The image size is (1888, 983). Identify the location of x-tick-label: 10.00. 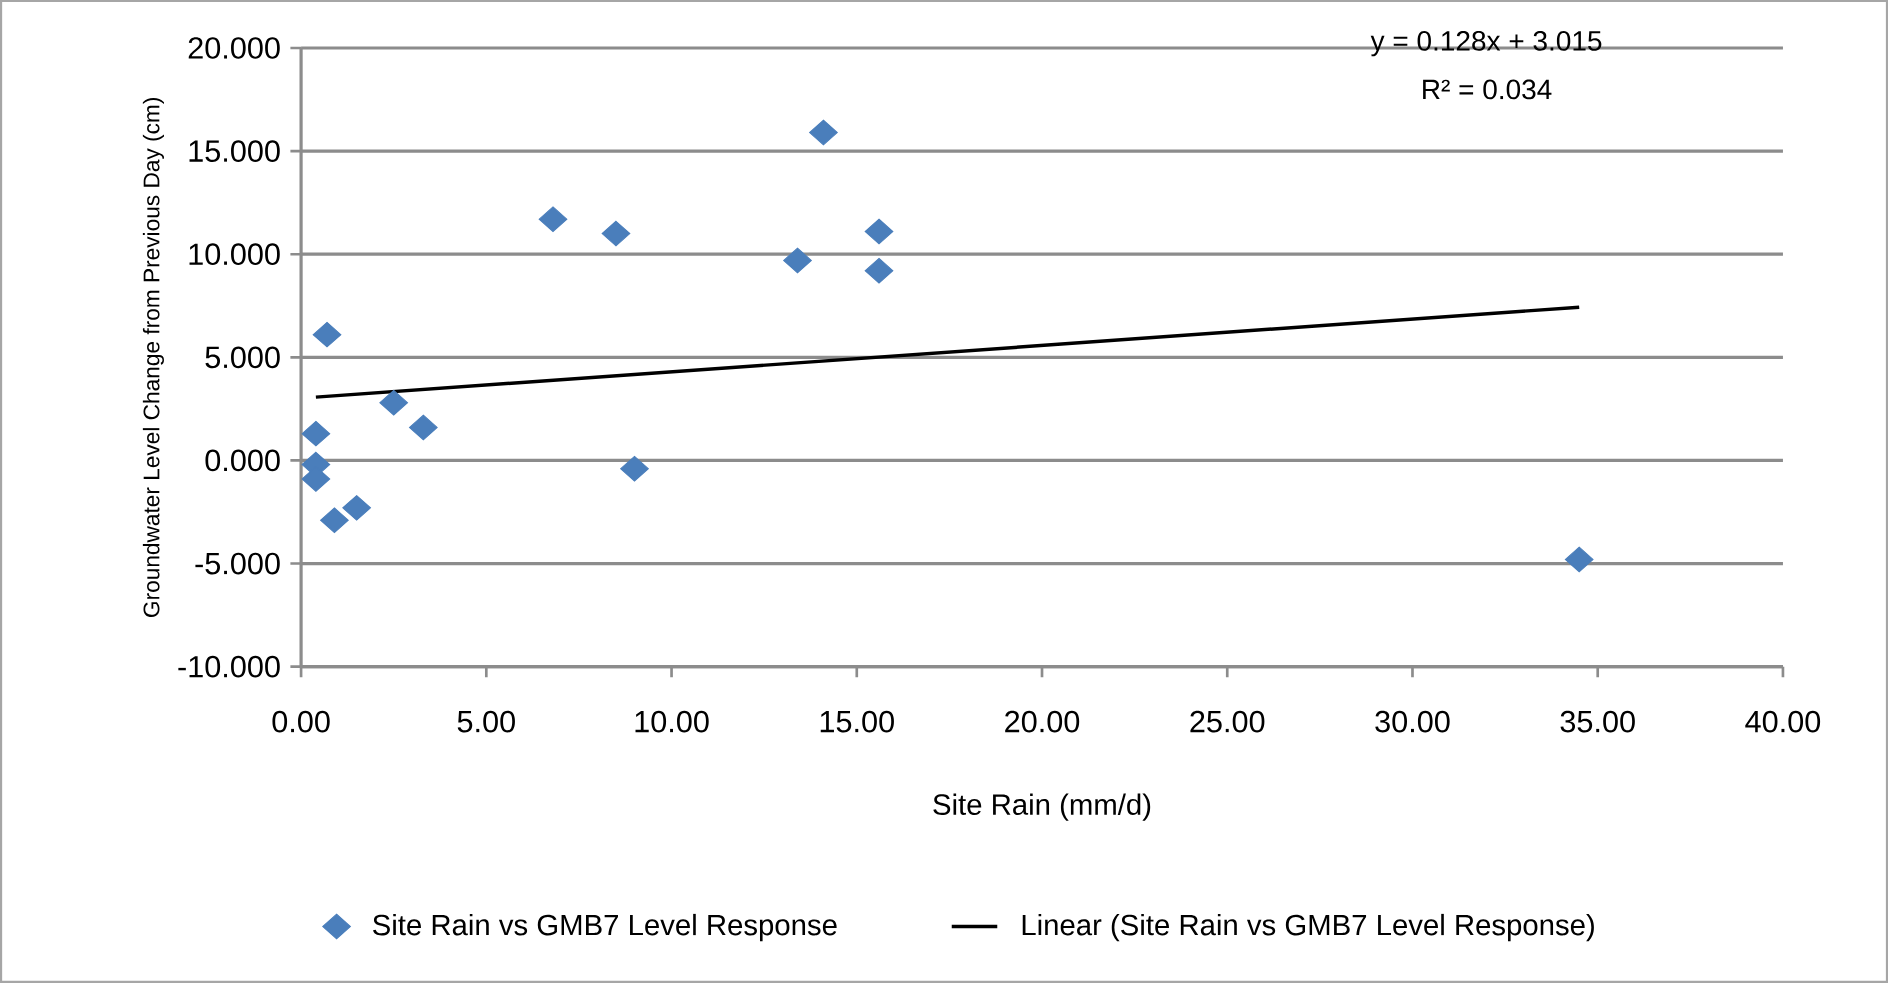
(672, 721).